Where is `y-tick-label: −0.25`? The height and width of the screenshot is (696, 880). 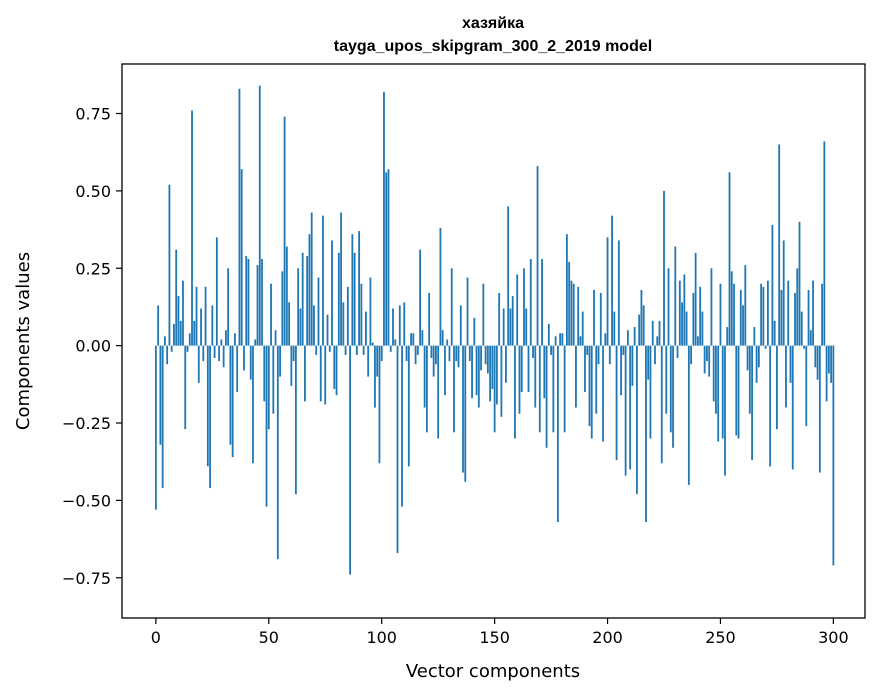 y-tick-label: −0.25 is located at coordinates (86, 423).